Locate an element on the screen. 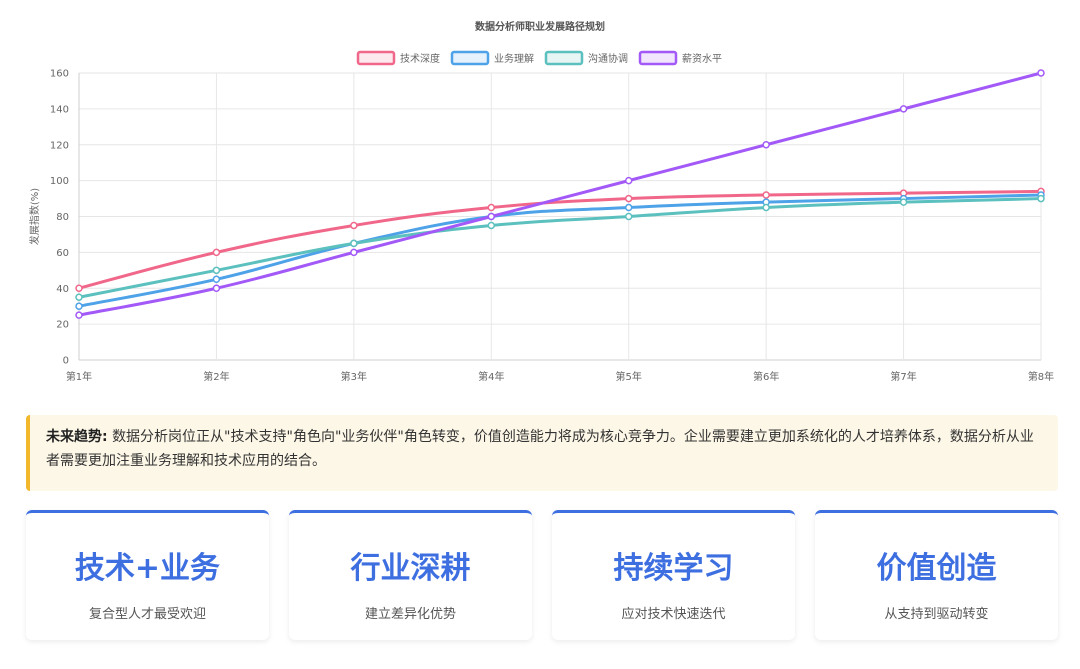  y-tick-label: 20 is located at coordinates (62, 325).